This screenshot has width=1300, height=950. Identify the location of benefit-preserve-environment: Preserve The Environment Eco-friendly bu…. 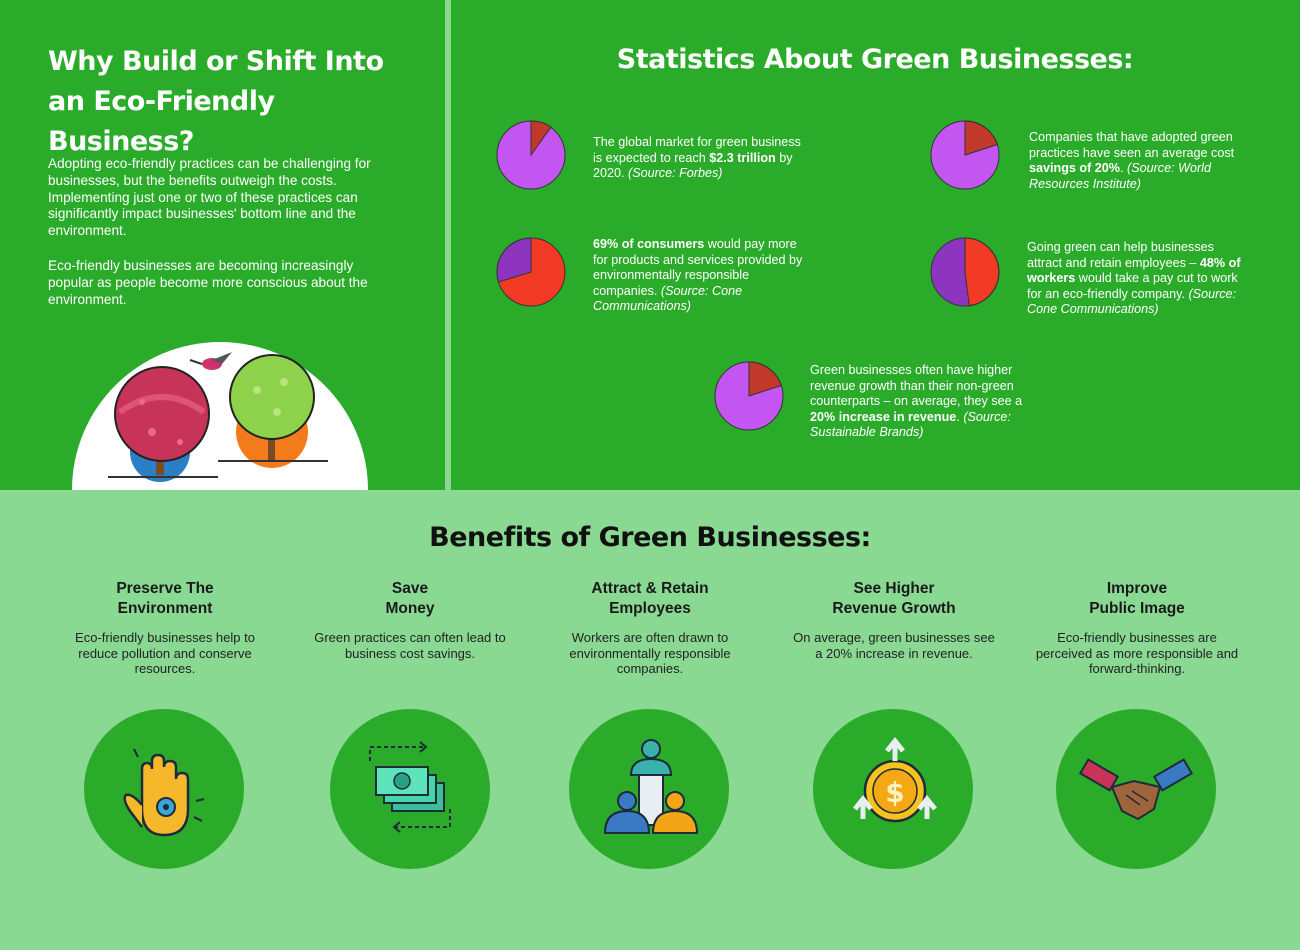
(165, 628).